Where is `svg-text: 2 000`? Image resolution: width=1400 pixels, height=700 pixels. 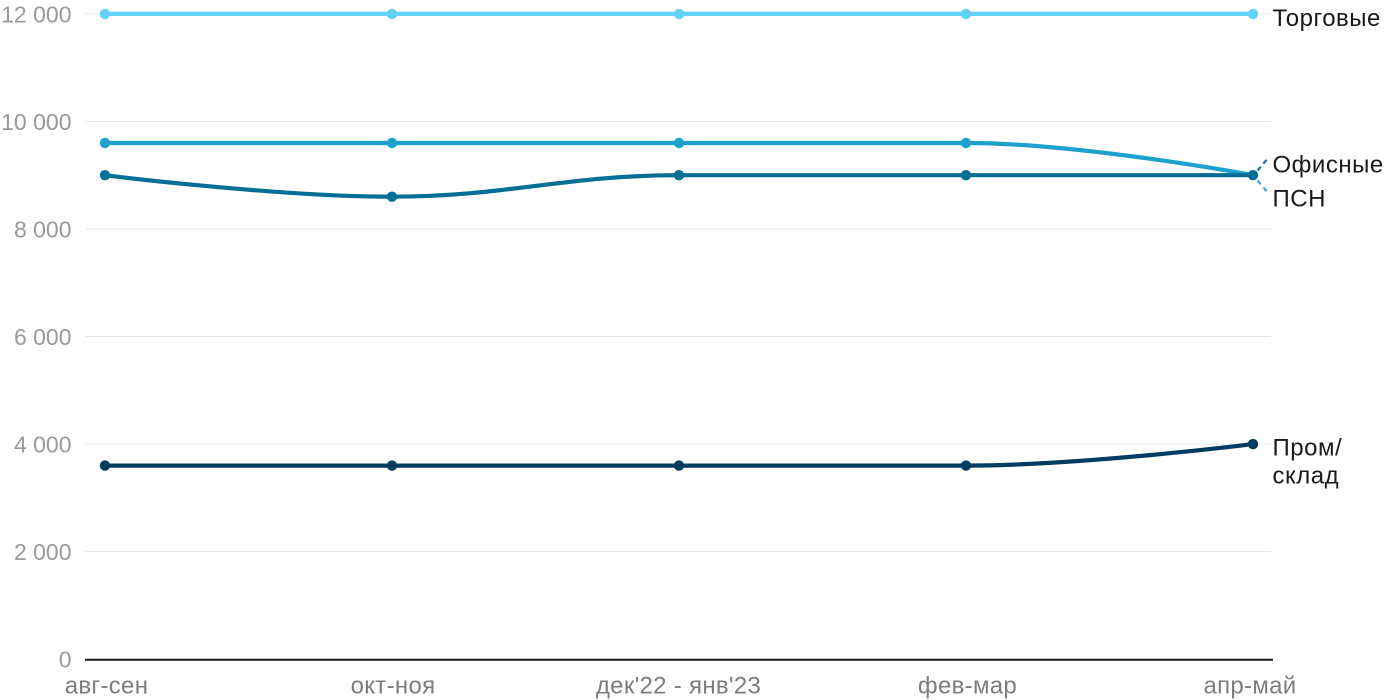 svg-text: 2 000 is located at coordinates (43, 552).